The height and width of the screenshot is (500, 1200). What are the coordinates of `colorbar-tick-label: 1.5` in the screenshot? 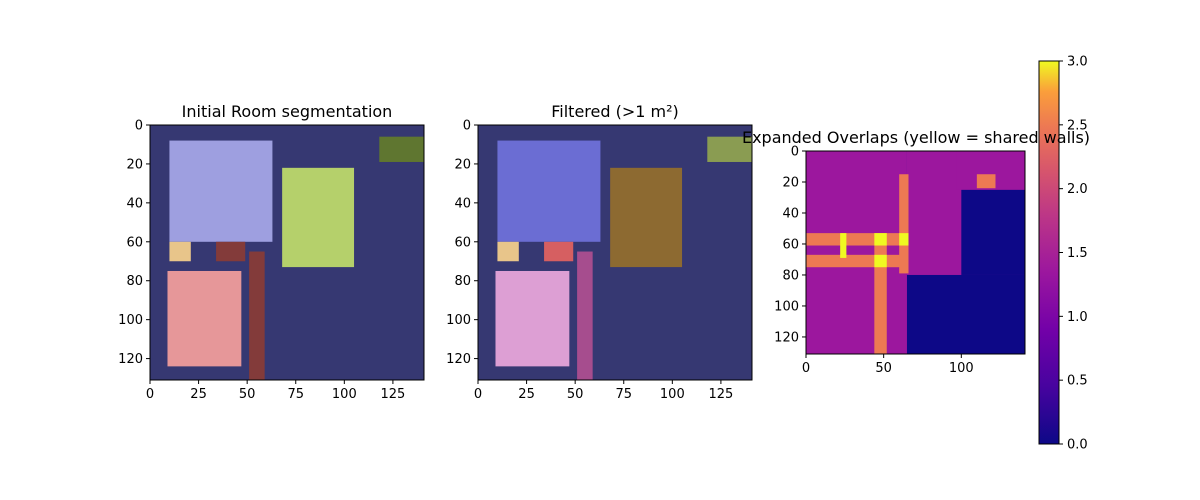 It's located at (1077, 253).